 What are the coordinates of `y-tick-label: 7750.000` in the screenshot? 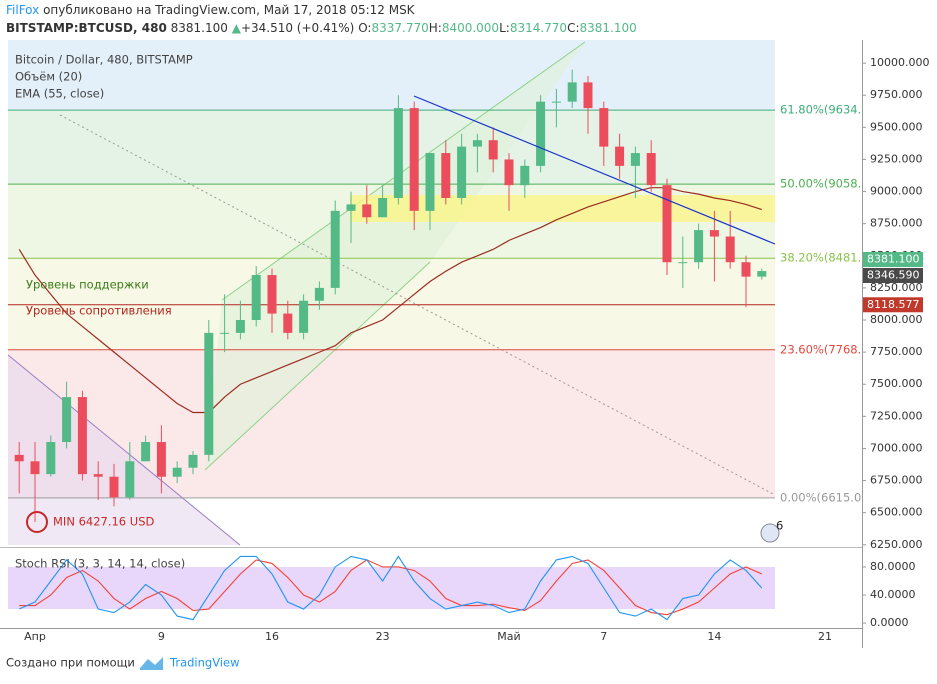 It's located at (896, 351).